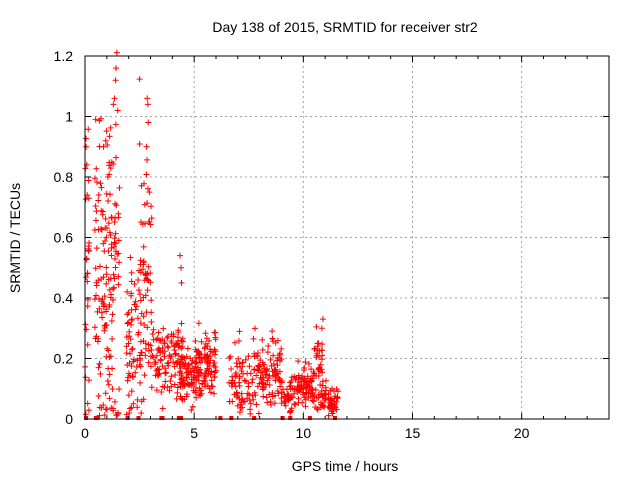 This screenshot has height=480, width=640. Describe the element at coordinates (64, 238) in the screenshot. I see `y-tick-label: 0.6` at that location.